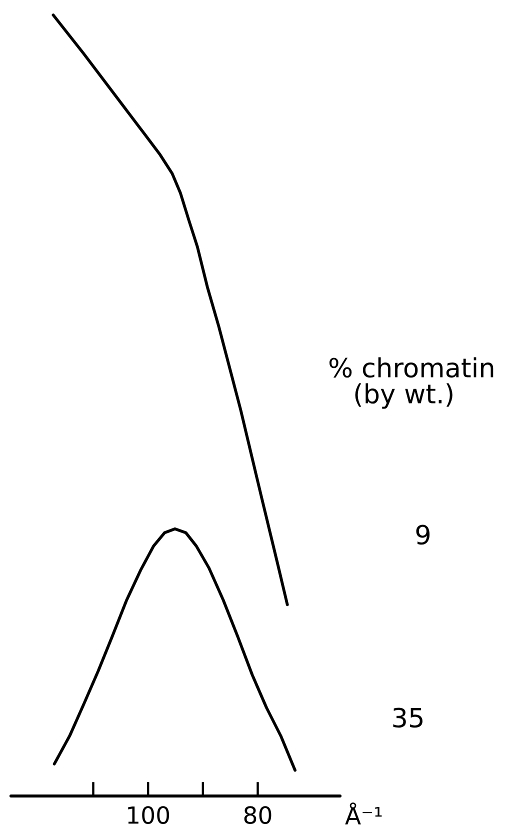 The image size is (529, 835). I want to click on annotation: % chromatin, so click(411, 367).